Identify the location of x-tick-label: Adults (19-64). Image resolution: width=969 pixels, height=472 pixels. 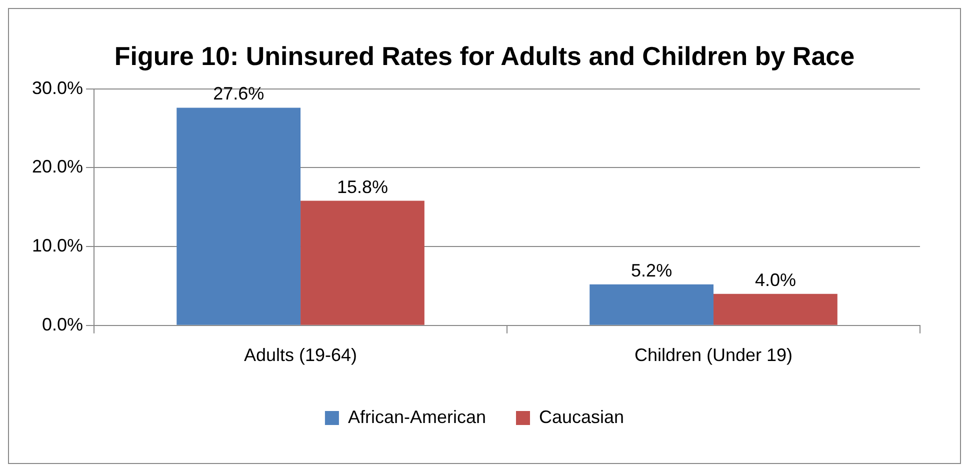
(301, 355).